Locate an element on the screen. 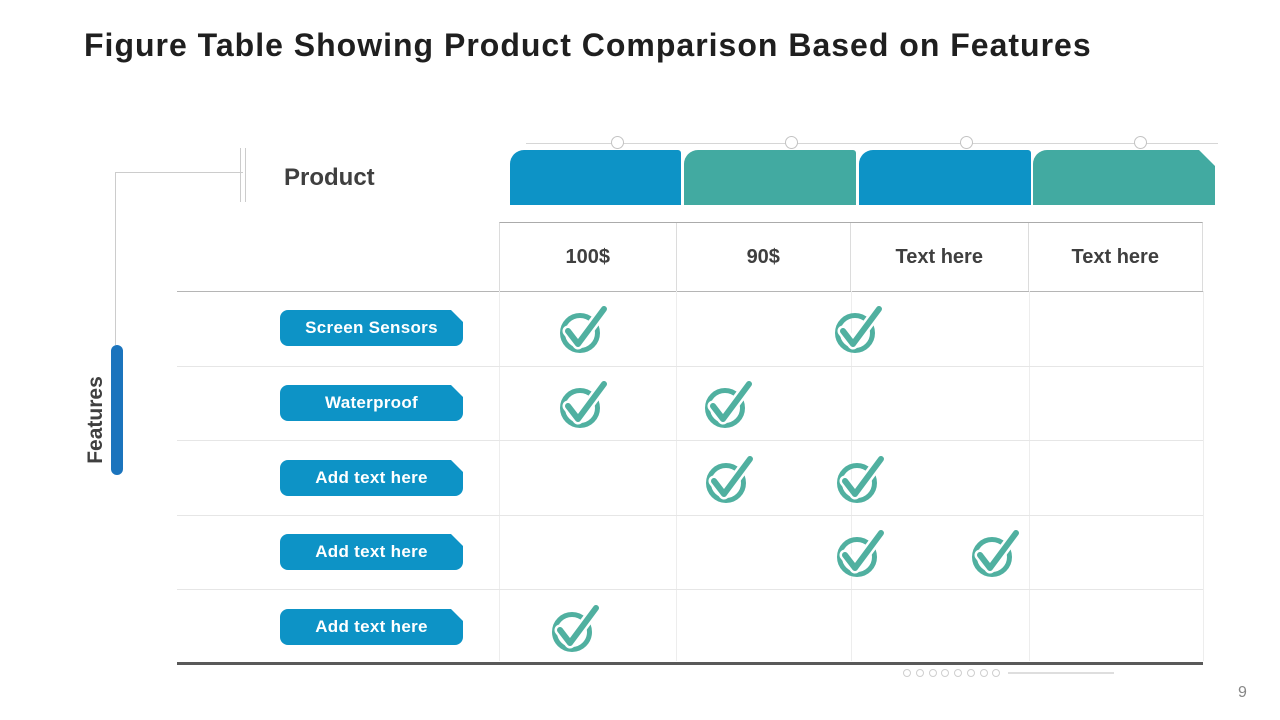 The width and height of the screenshot is (1280, 720). connector-v-line is located at coordinates (115, 258).